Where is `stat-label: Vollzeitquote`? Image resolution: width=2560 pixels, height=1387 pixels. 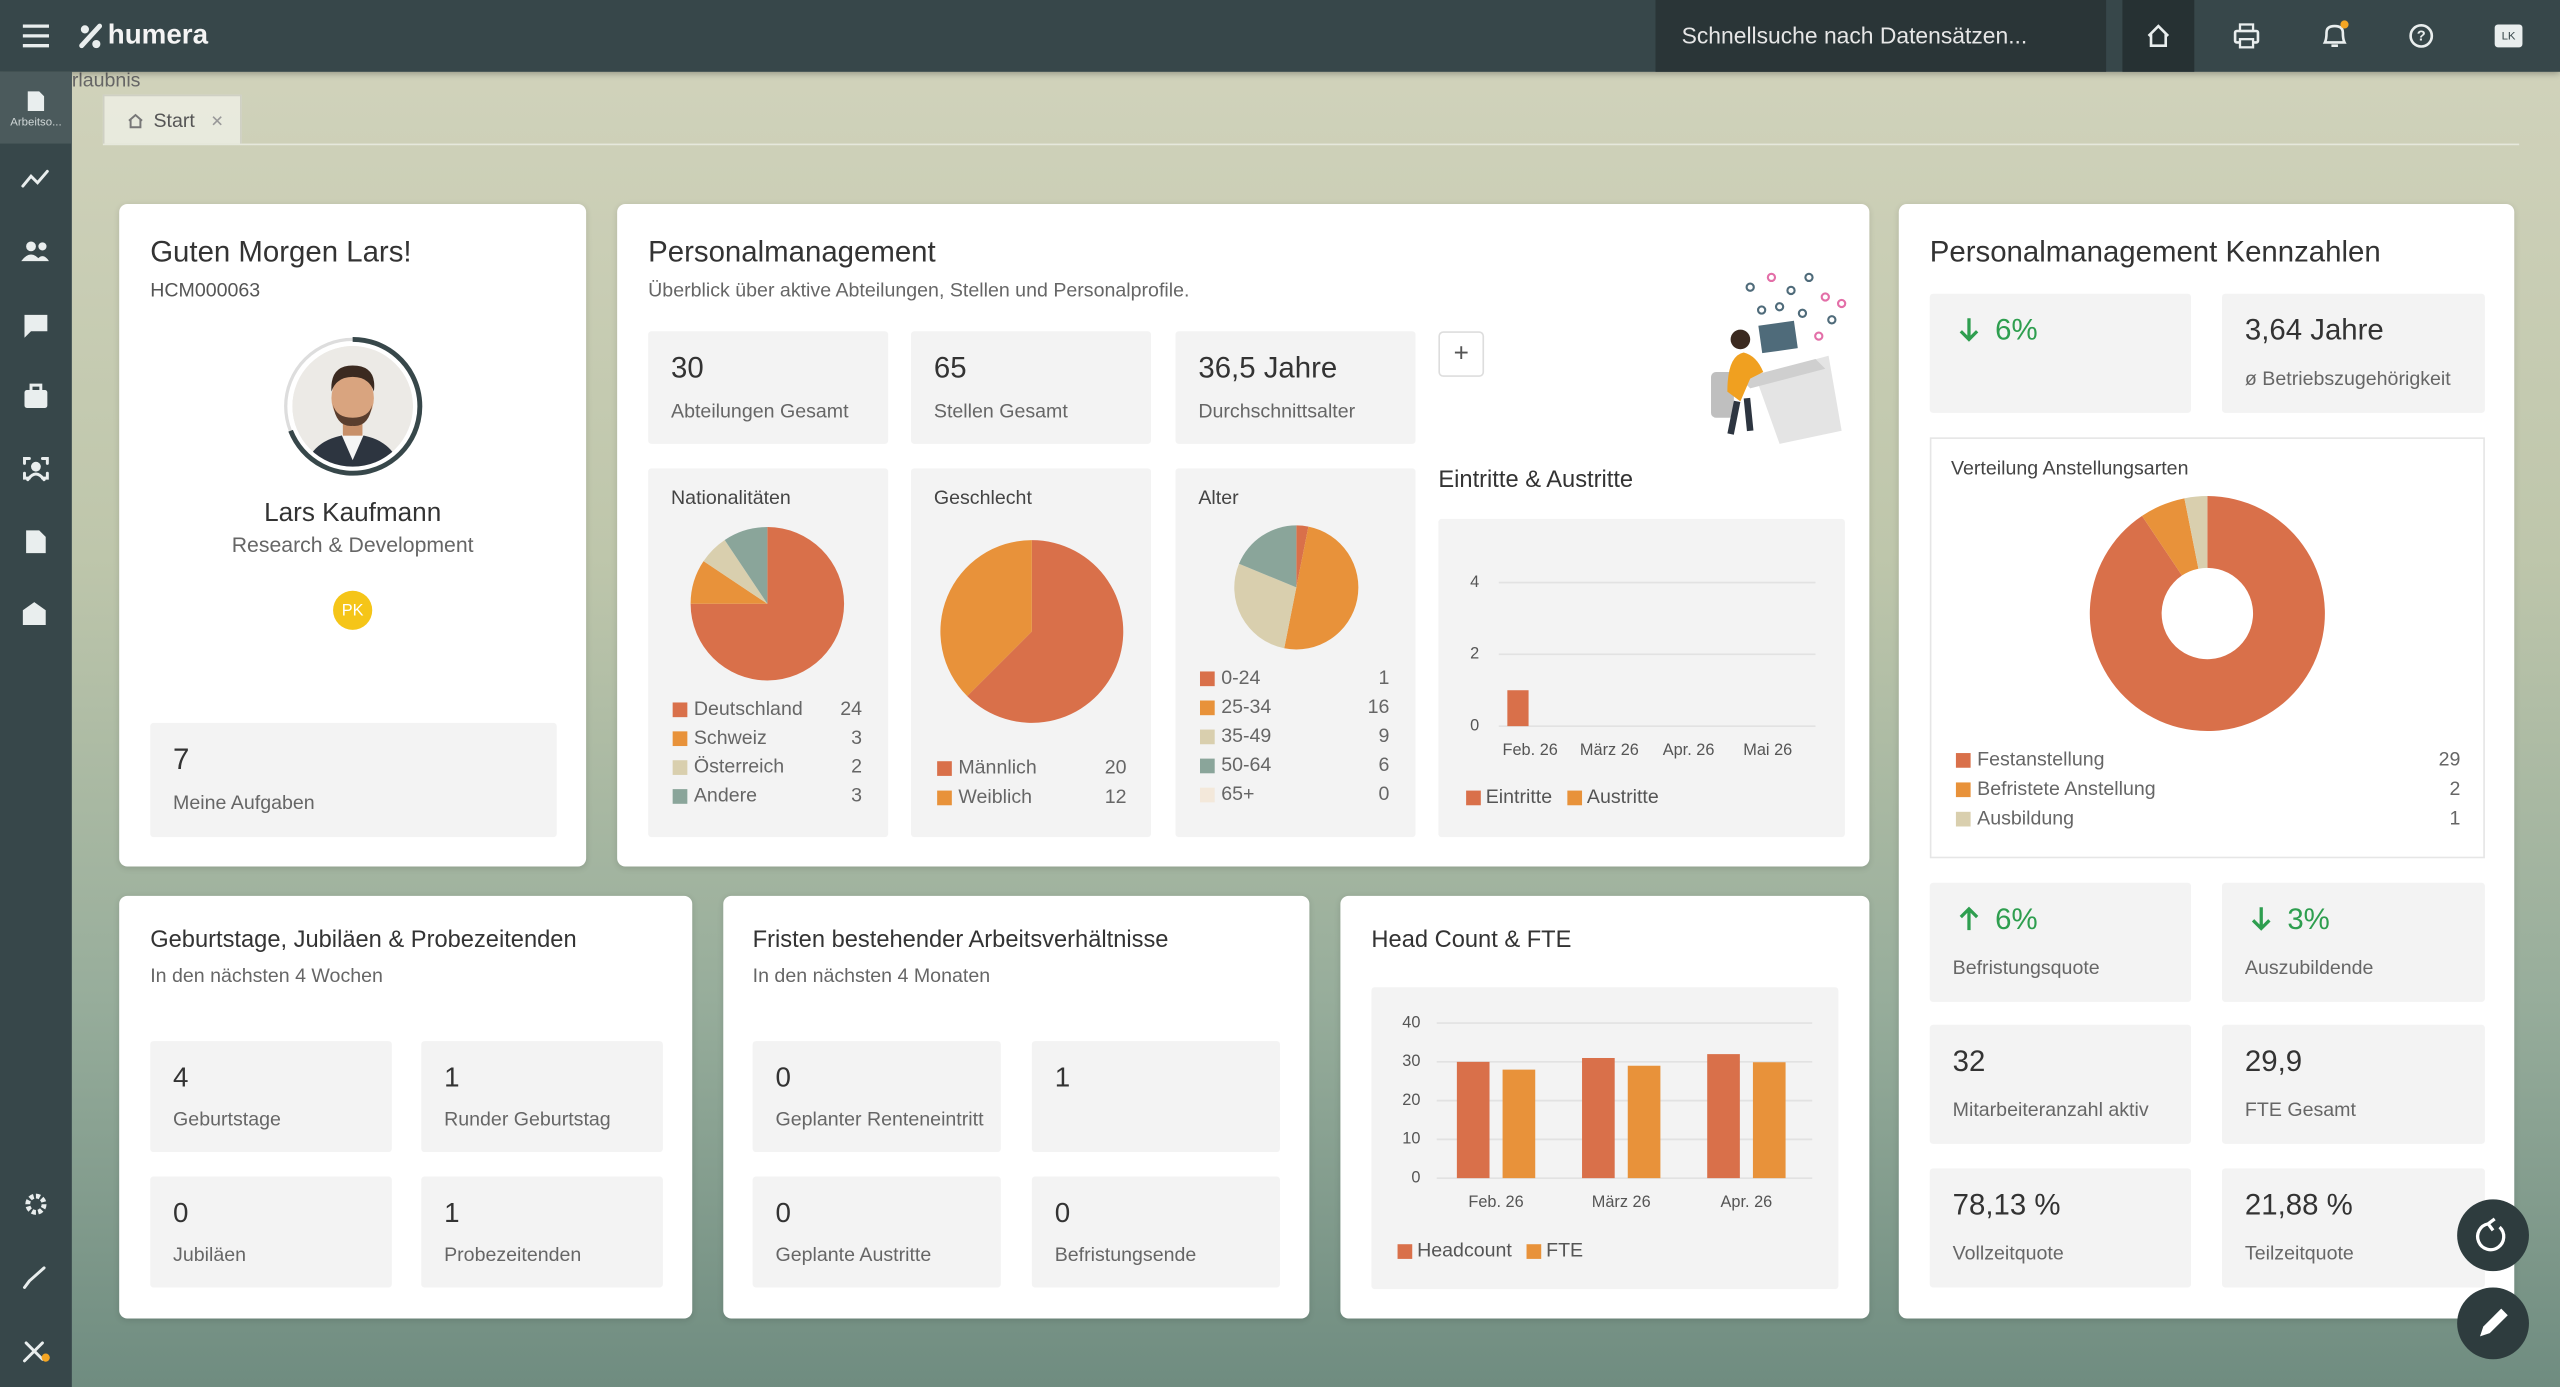
stat-label: Vollzeitquote is located at coordinates (2008, 1253).